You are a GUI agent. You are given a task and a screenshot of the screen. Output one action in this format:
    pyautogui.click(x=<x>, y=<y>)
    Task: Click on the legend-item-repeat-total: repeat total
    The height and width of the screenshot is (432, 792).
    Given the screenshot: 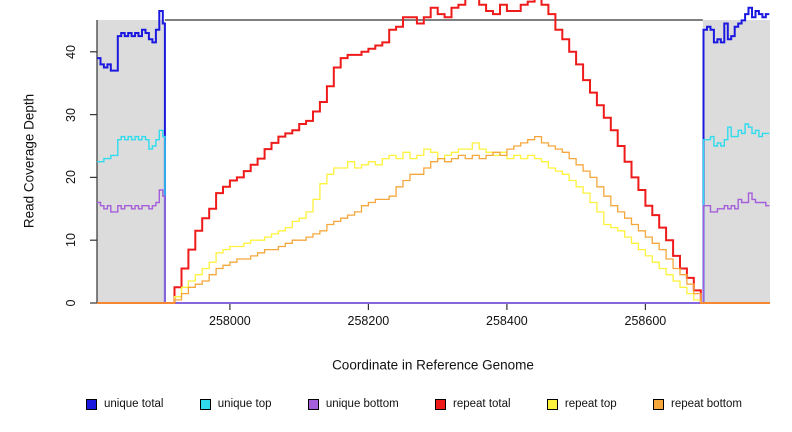 What is the action you would take?
    pyautogui.click(x=473, y=404)
    